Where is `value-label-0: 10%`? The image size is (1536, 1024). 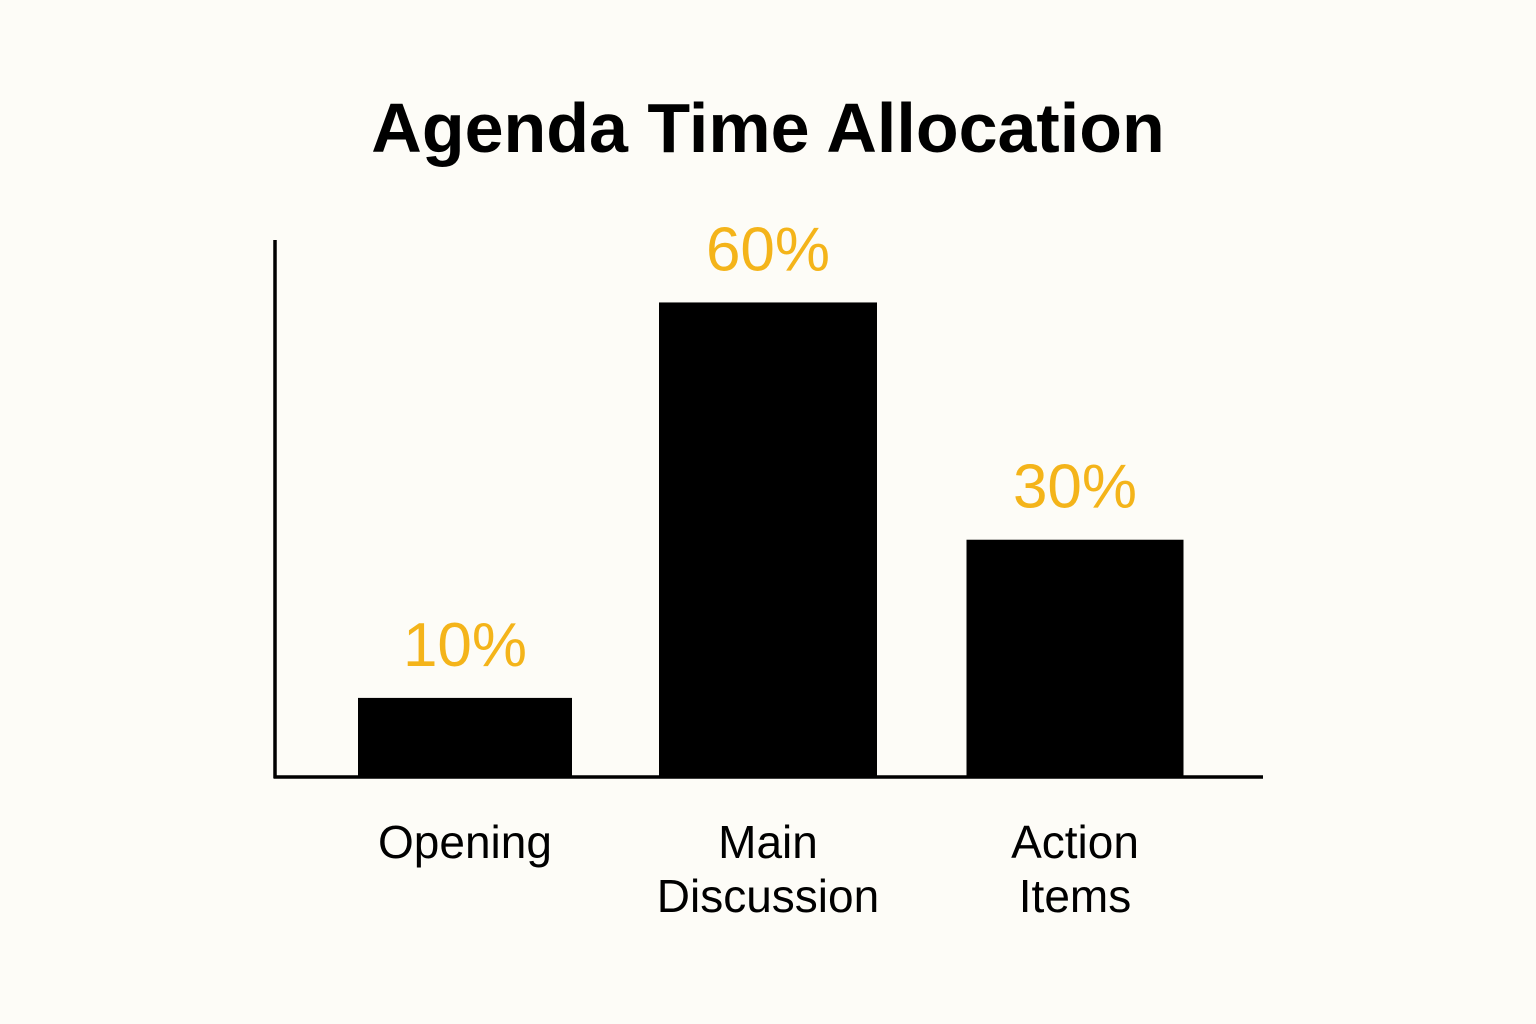 value-label-0: 10% is located at coordinates (465, 645).